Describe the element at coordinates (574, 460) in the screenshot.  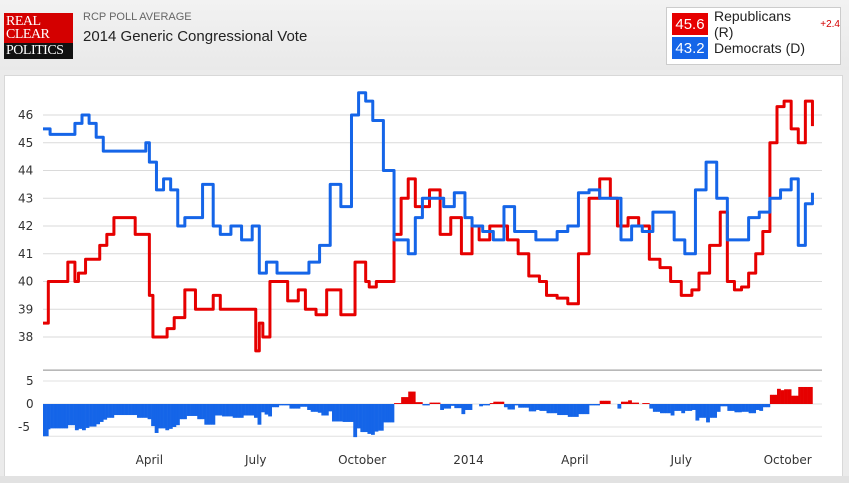
I see `x-tick-label: April` at that location.